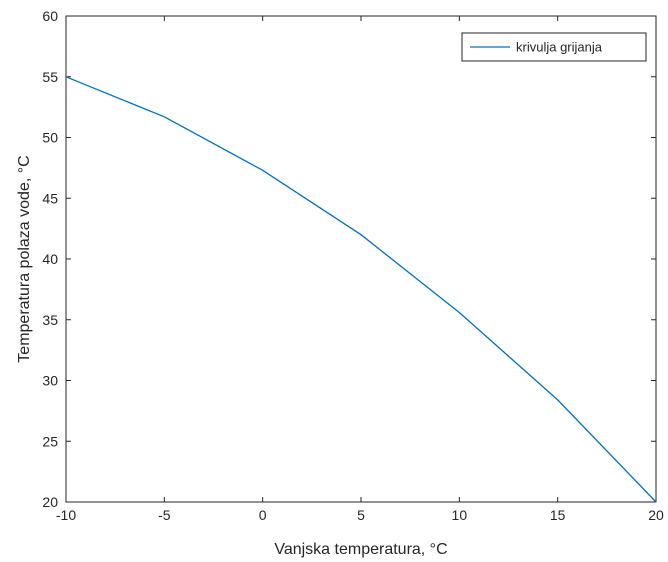 Image resolution: width=668 pixels, height=562 pixels. Describe the element at coordinates (50, 198) in the screenshot. I see `y-tick-label: 45` at that location.